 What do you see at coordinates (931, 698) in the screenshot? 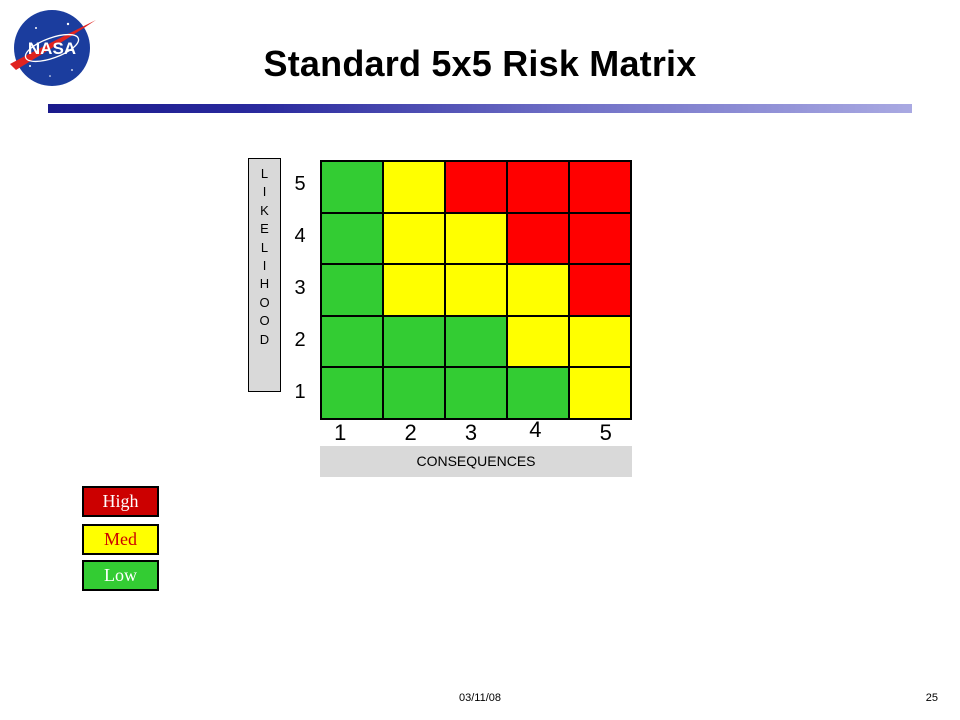
I see `page-number: 25` at bounding box center [931, 698].